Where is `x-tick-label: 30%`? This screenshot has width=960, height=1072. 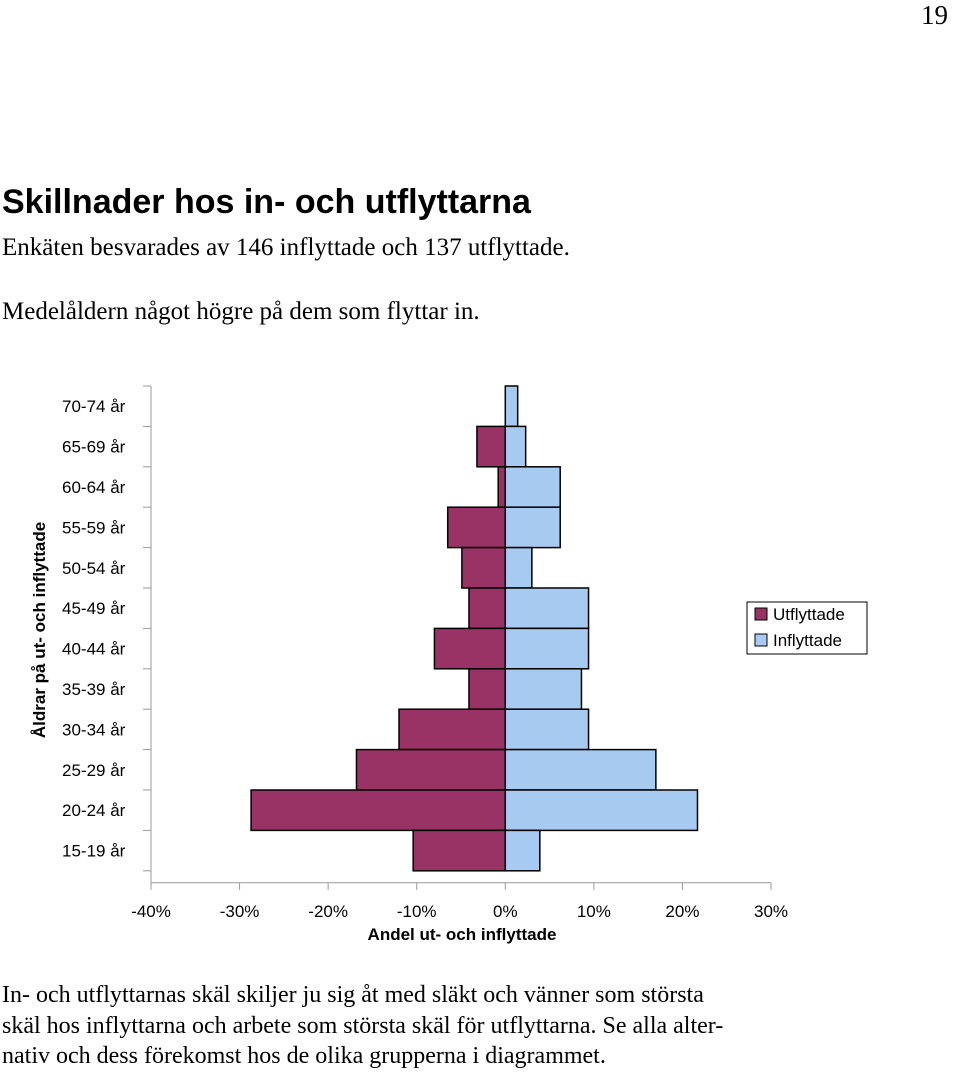
x-tick-label: 30% is located at coordinates (771, 911).